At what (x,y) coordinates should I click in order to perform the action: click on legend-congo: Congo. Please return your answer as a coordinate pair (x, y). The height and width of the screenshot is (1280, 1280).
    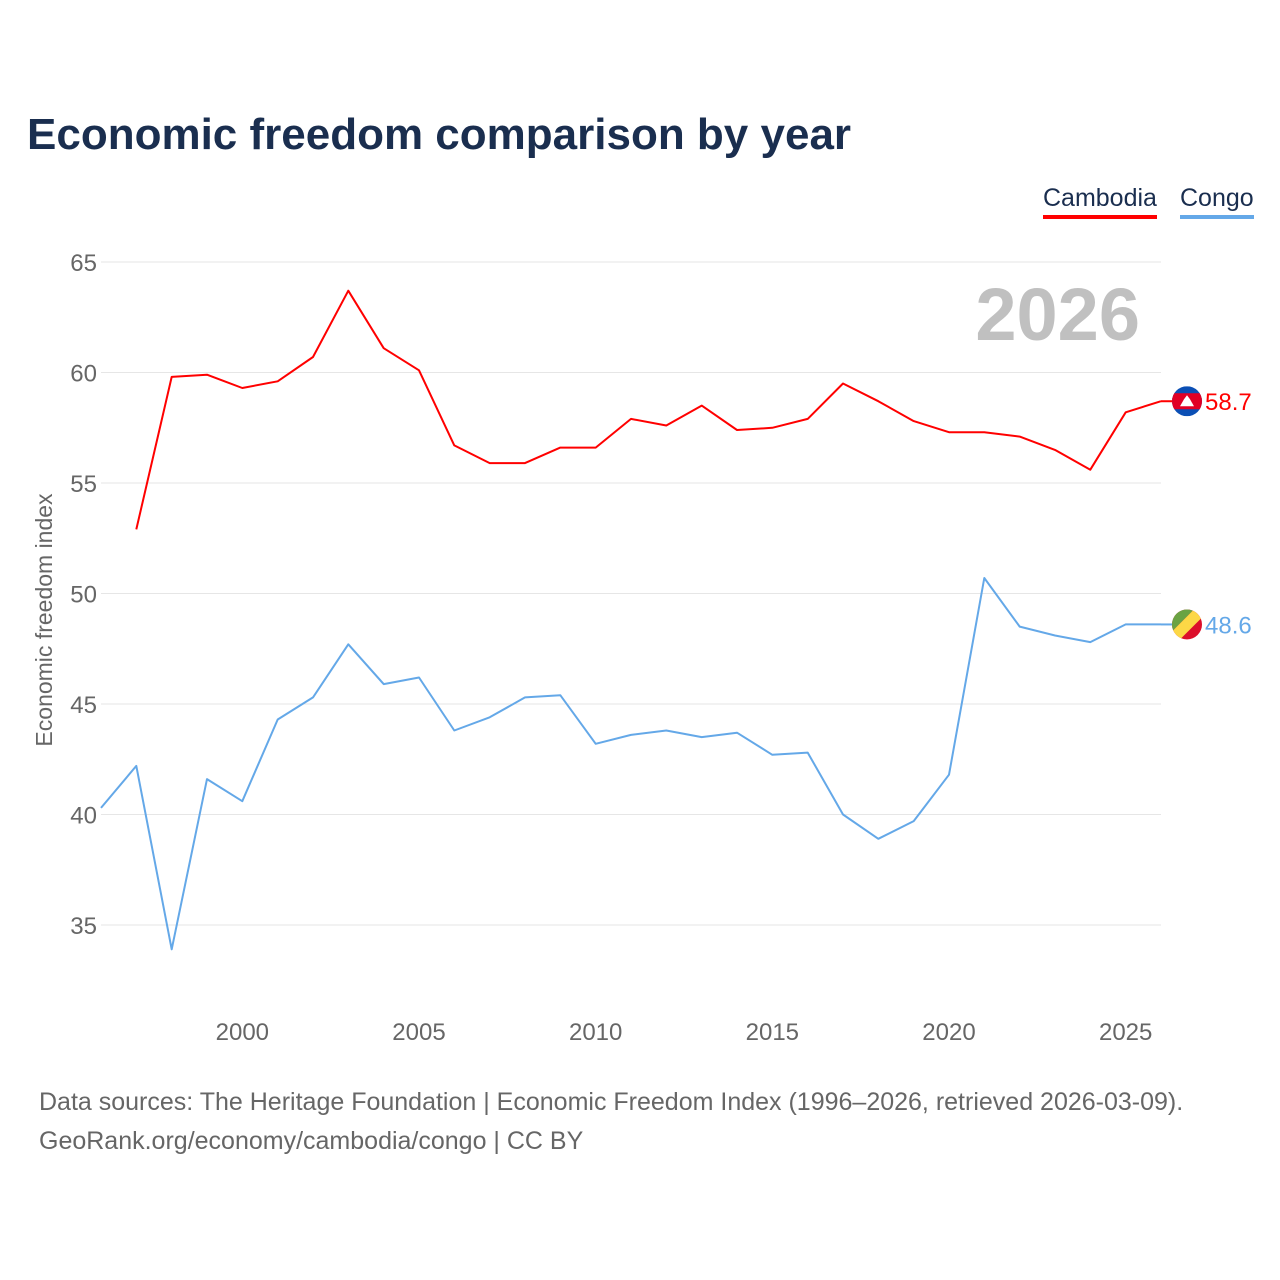
    Looking at the image, I should click on (1217, 201).